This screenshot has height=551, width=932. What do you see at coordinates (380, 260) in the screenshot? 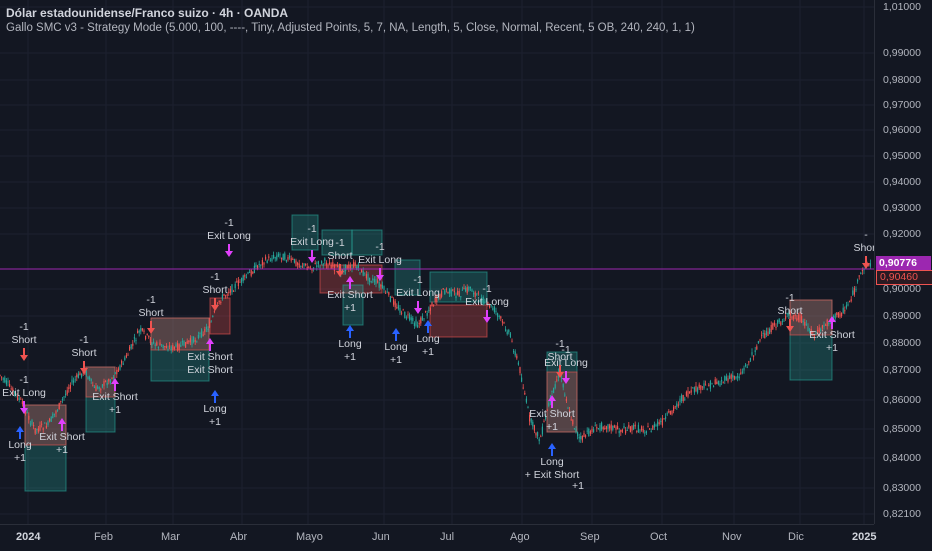
I see `signal-subtext: Exit Long` at bounding box center [380, 260].